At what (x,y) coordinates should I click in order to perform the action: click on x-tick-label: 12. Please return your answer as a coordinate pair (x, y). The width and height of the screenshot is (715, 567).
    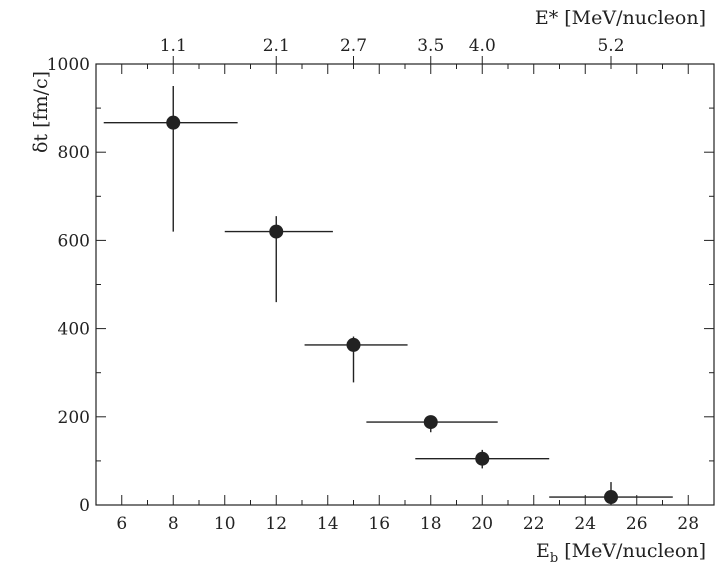
    Looking at the image, I should click on (276, 524).